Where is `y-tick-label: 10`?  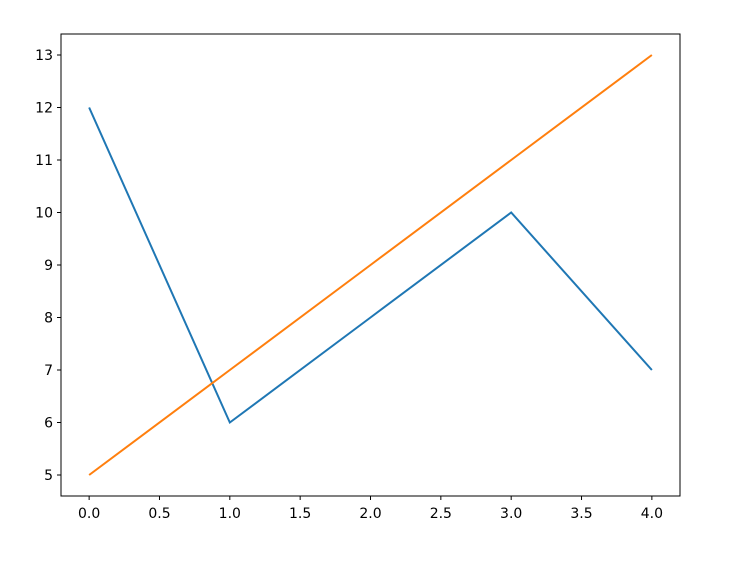
y-tick-label: 10 is located at coordinates (44, 214).